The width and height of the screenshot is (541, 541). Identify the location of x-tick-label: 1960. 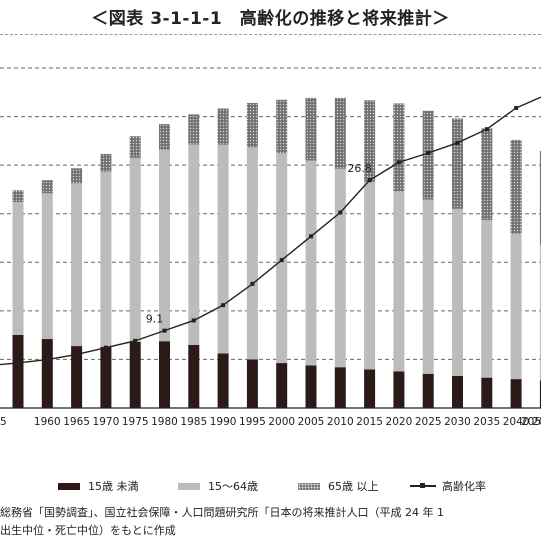
(47, 422).